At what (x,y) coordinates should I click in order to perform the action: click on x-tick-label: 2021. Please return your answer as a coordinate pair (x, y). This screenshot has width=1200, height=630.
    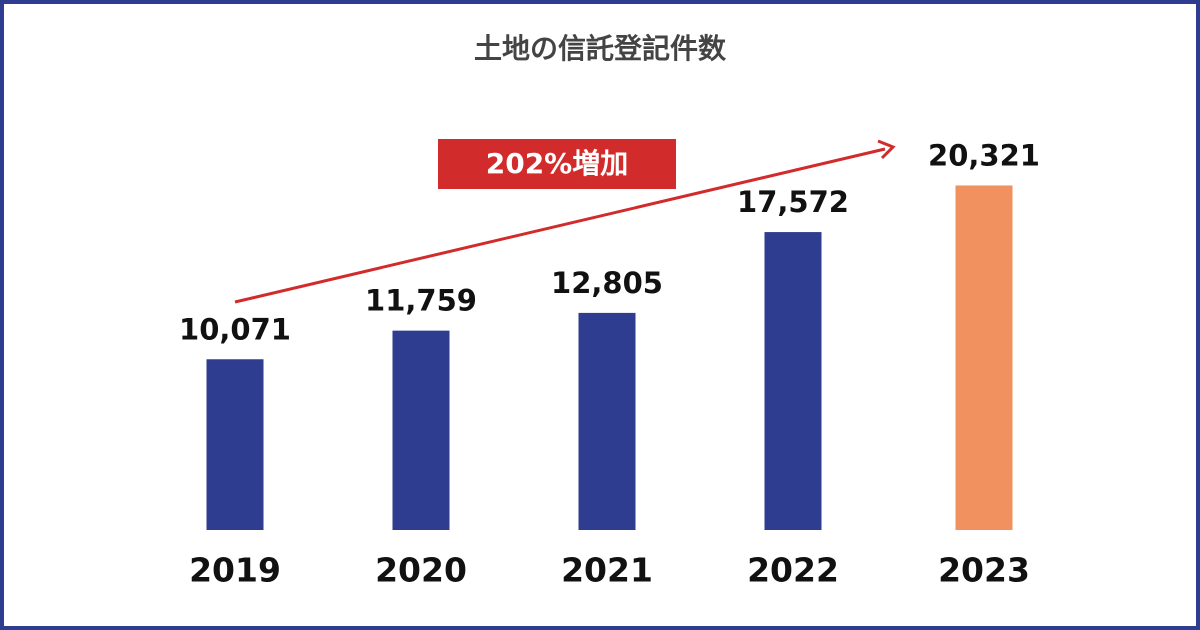
    Looking at the image, I should click on (607, 570).